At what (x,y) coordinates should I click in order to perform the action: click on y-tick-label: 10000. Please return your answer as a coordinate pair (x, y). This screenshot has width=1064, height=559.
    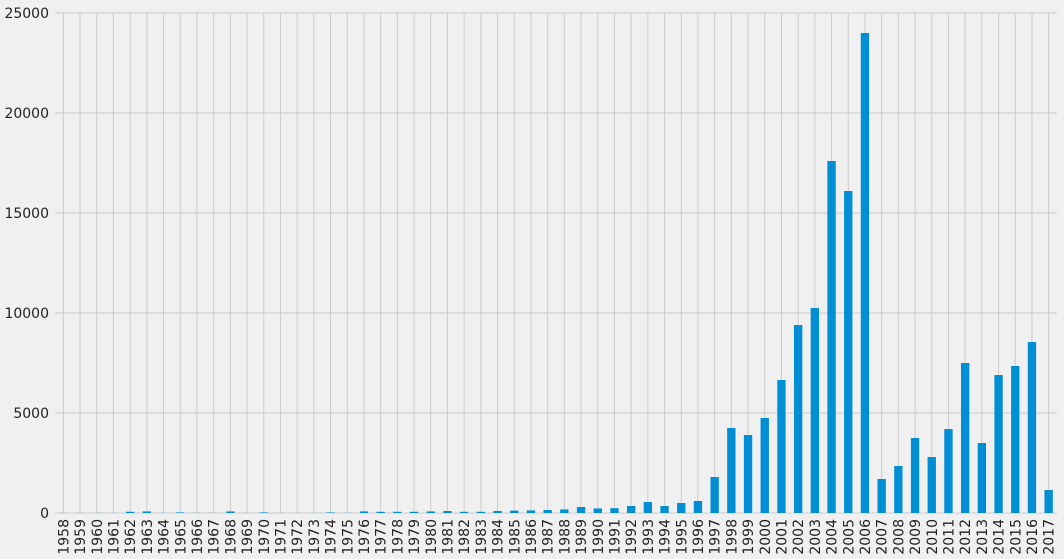
    Looking at the image, I should click on (26, 314).